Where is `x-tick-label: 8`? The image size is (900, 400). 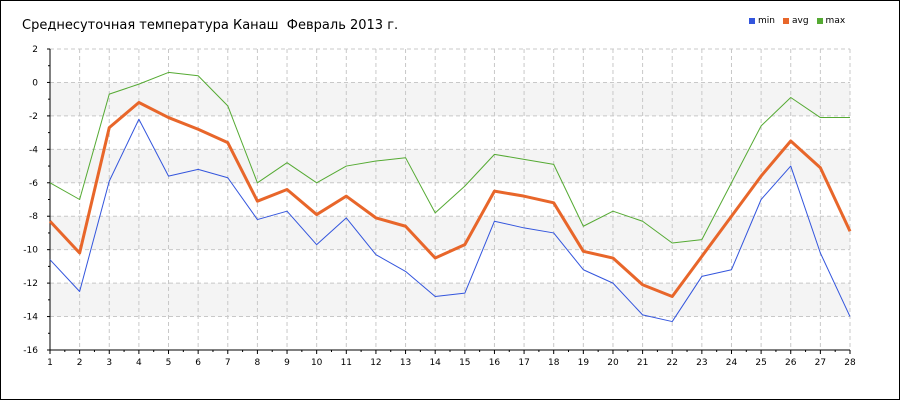 x-tick-label: 8 is located at coordinates (258, 363).